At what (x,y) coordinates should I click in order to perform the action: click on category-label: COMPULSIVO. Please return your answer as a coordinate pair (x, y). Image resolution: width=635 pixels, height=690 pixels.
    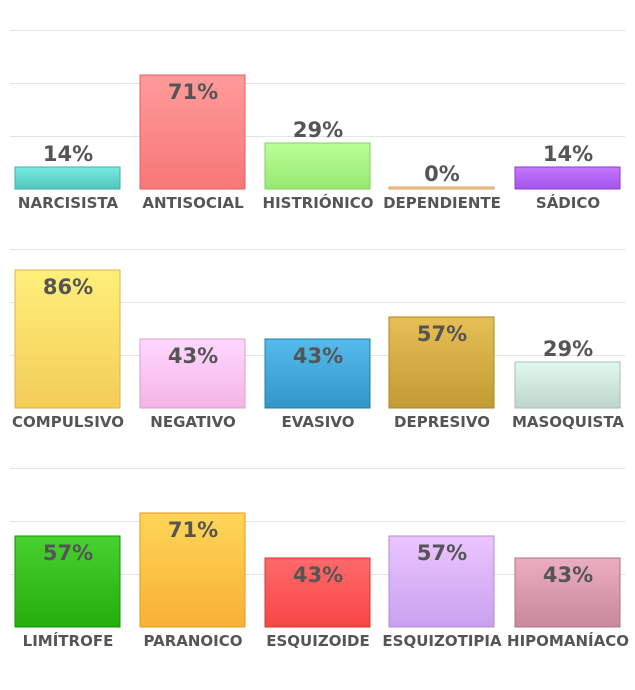
    Looking at the image, I should click on (68, 422).